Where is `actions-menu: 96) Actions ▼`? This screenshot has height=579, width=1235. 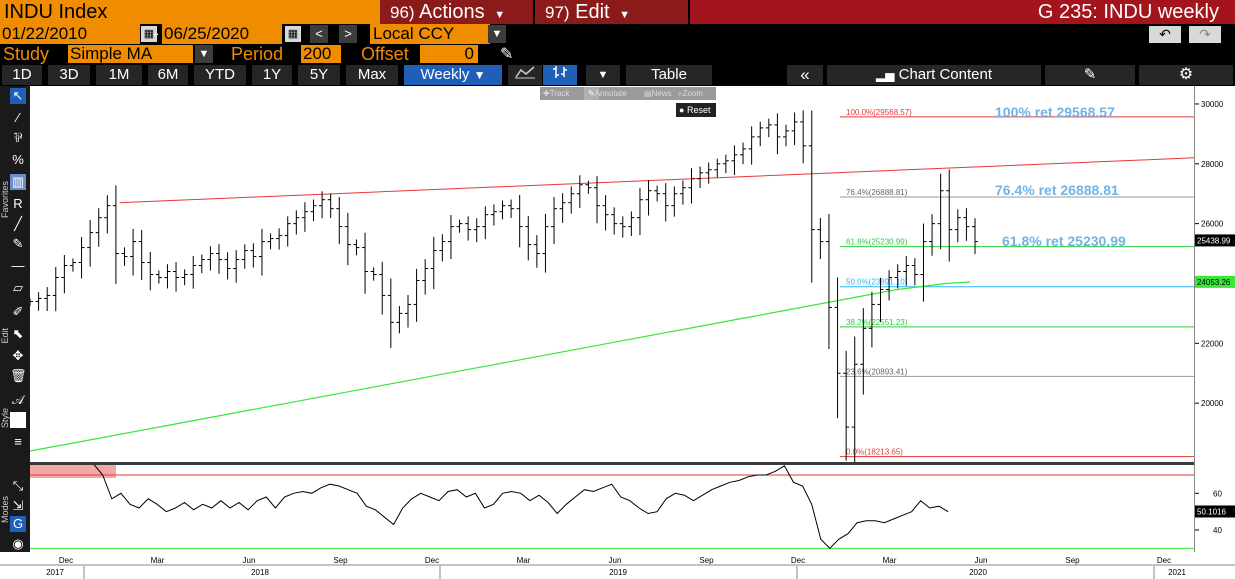 actions-menu: 96) Actions ▼ is located at coordinates (456, 12).